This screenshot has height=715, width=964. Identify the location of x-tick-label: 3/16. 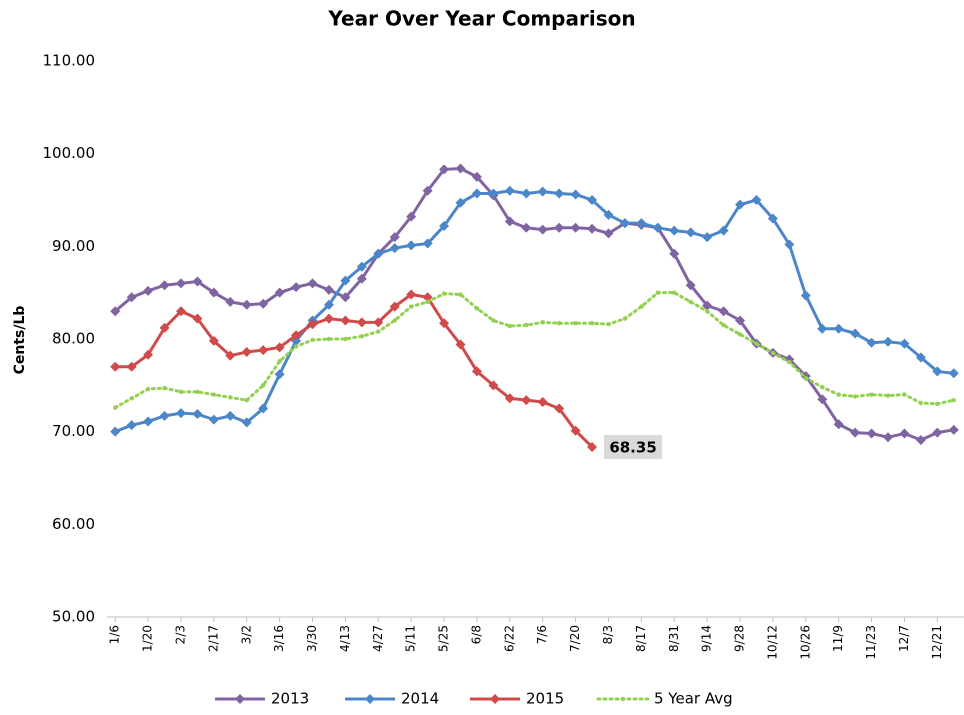
(279, 638).